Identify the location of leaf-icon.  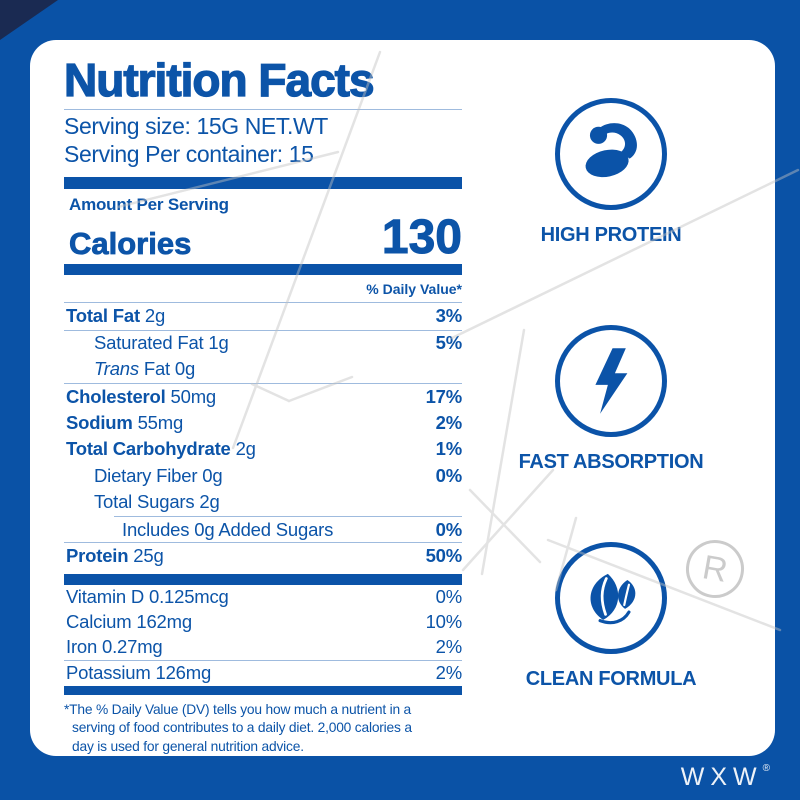
(611, 598).